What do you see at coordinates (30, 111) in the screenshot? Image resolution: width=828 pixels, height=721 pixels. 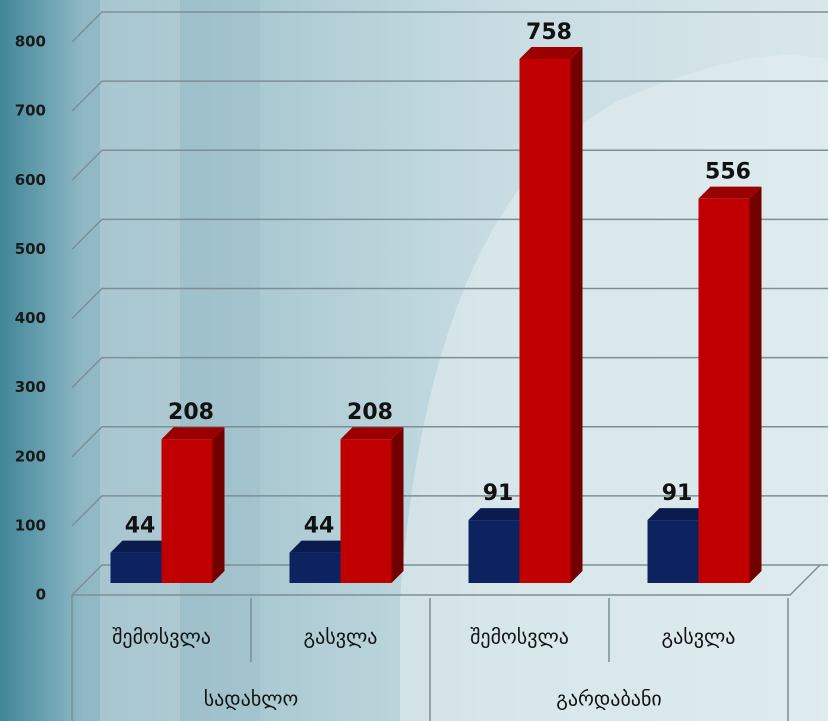 I see `y-tick-label: 700` at bounding box center [30, 111].